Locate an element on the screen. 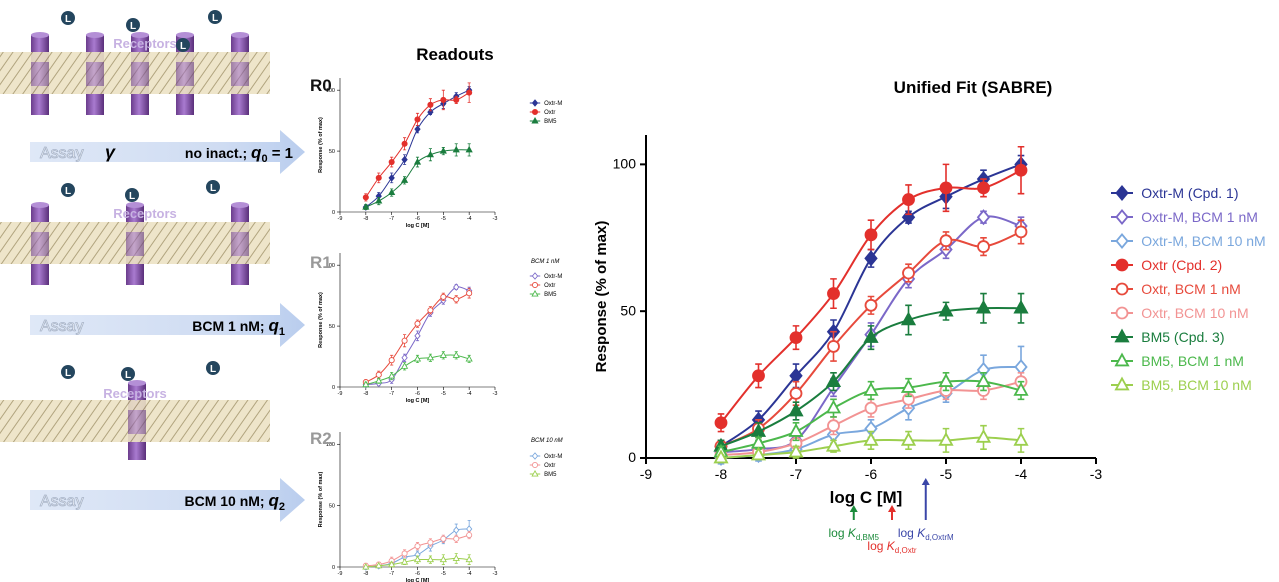 Image resolution: width=1279 pixels, height=582 pixels. x-tick-label: -3 is located at coordinates (495, 574).